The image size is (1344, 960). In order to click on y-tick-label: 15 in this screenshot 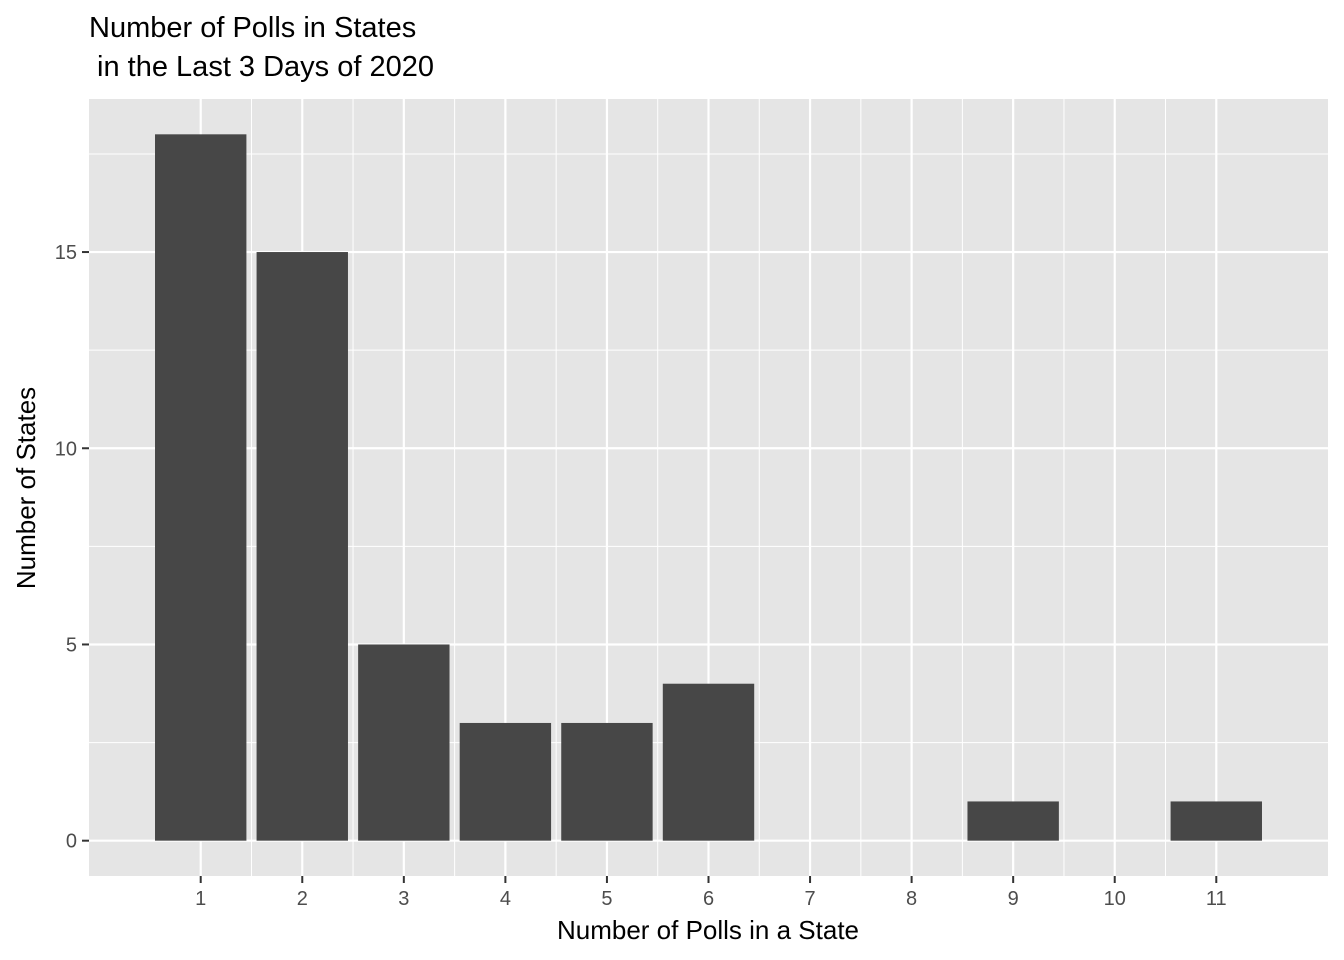, I will do `click(66, 253)`.